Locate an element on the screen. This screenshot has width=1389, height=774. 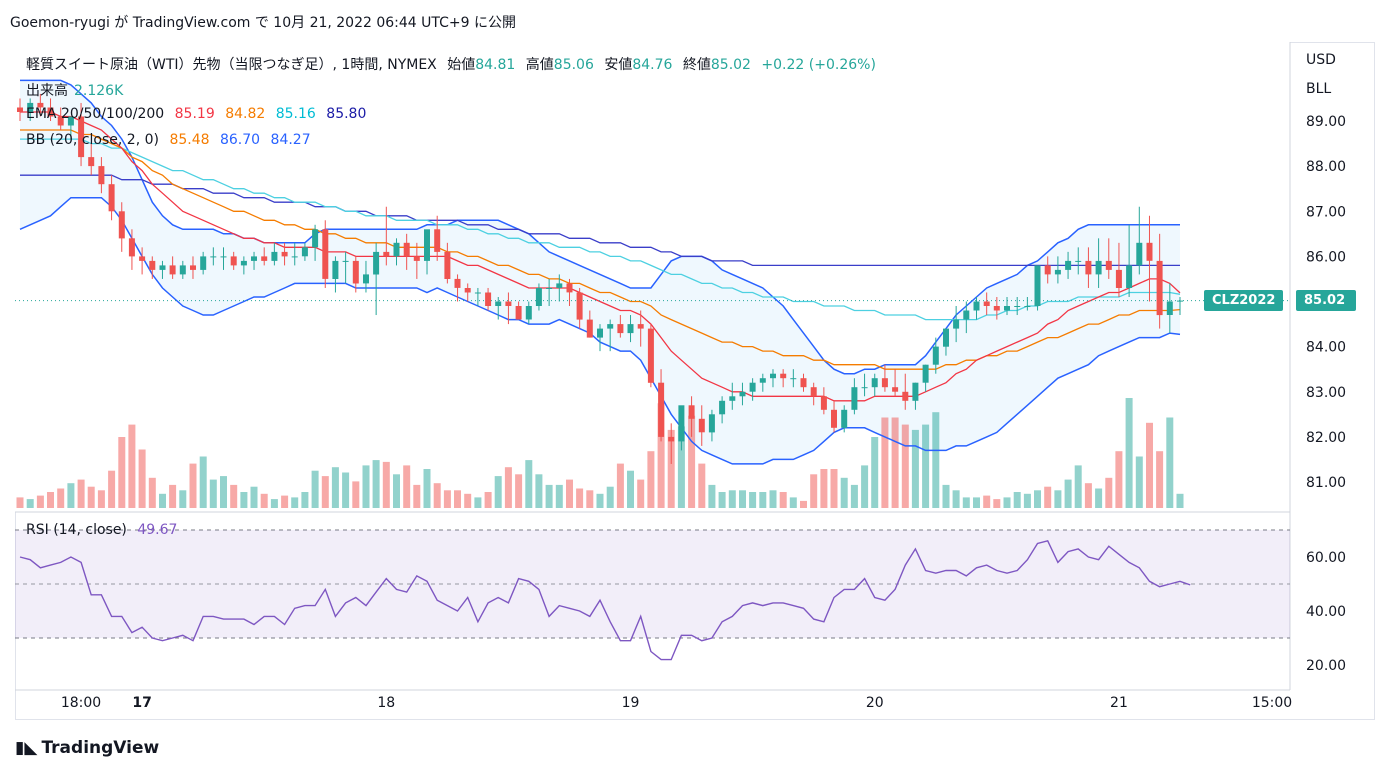
low-value: 84.76 is located at coordinates (652, 65).